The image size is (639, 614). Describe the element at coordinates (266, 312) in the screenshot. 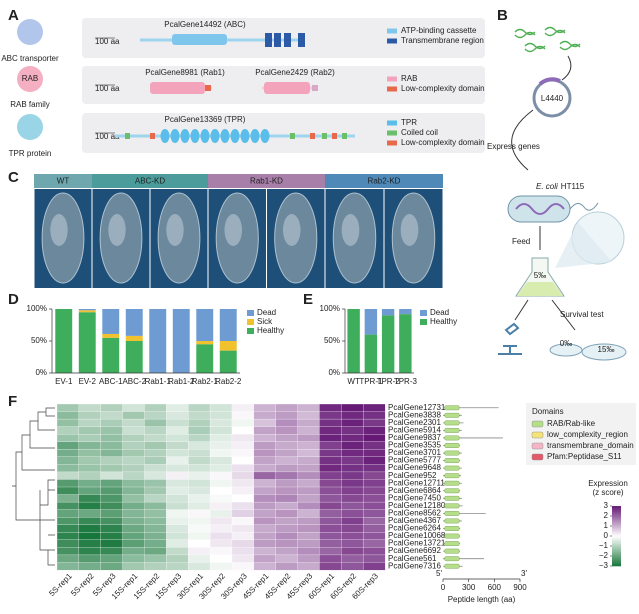

I see `legend-label: Dead` at that location.